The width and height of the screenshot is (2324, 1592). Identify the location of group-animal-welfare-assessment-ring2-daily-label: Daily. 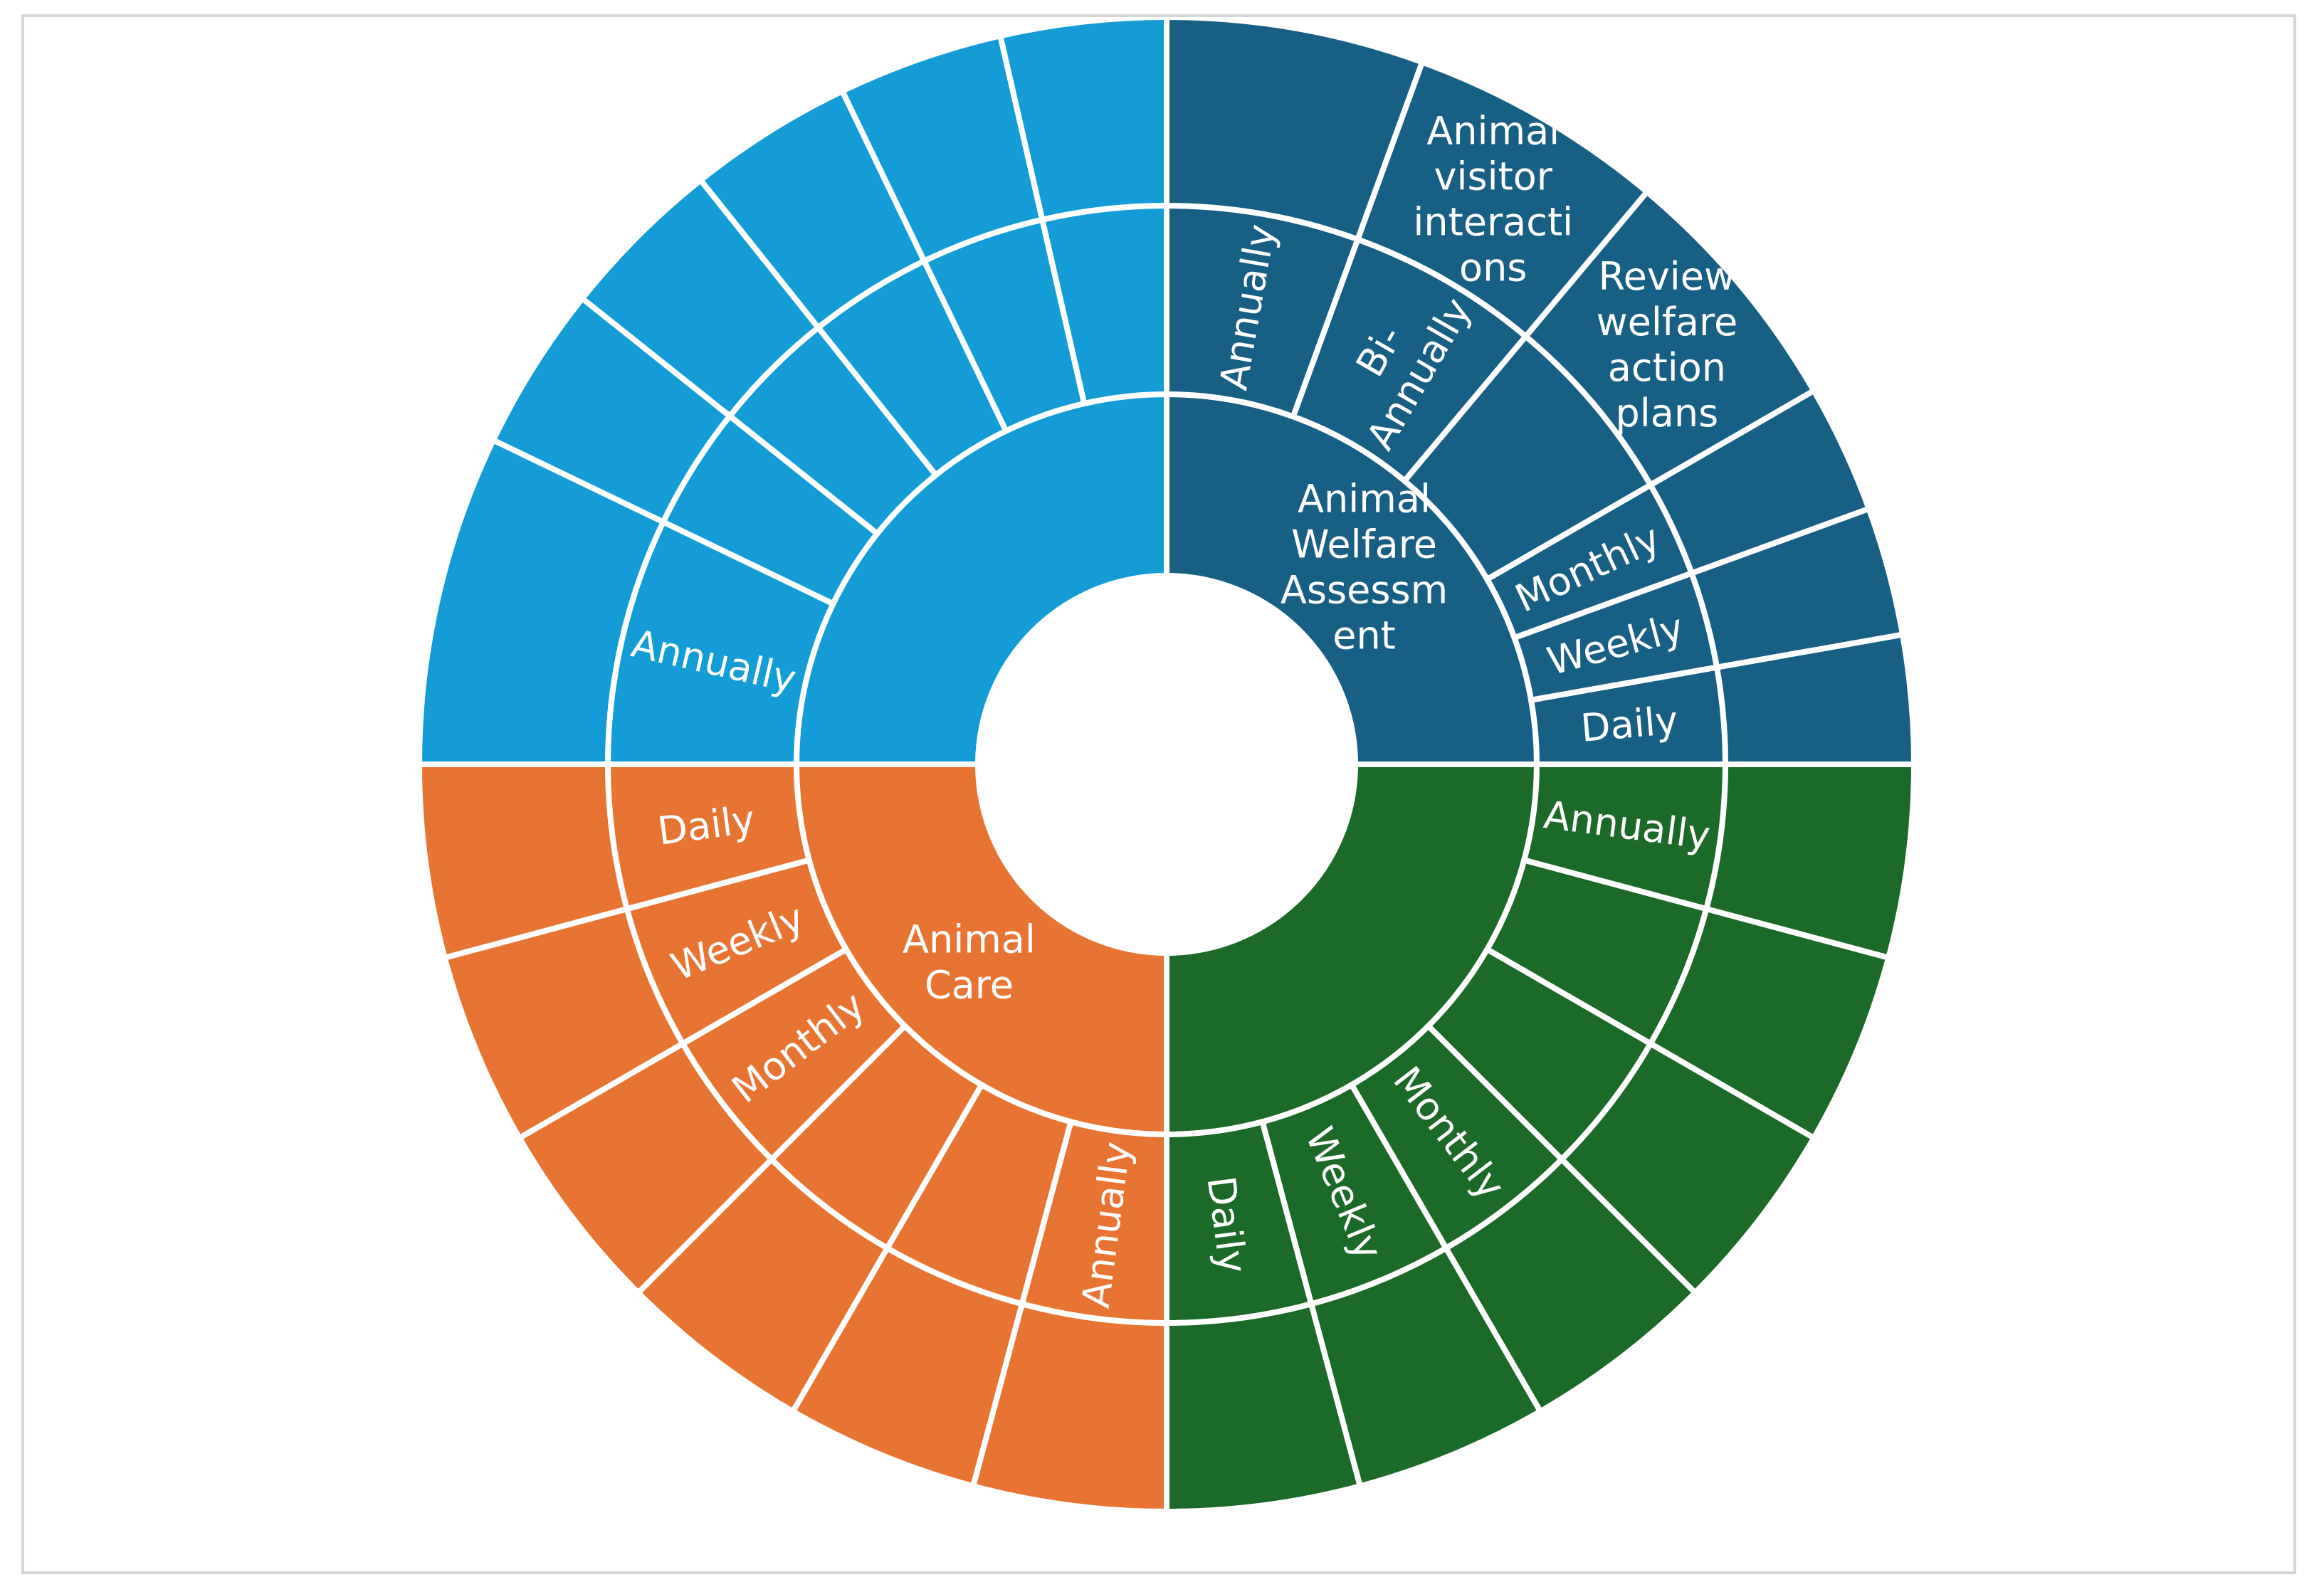
(1629, 724).